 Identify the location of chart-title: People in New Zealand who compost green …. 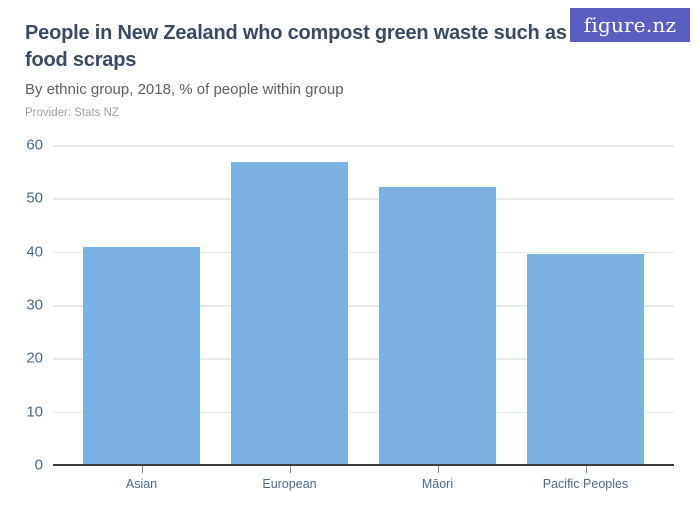
(296, 46).